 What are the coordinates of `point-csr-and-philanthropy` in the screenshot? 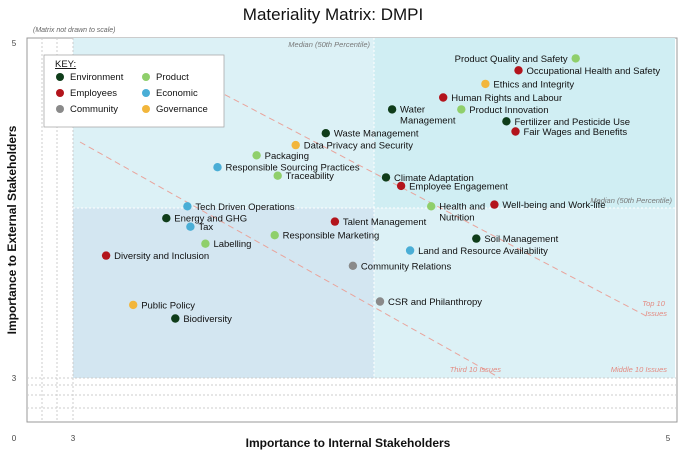 It's located at (380, 301).